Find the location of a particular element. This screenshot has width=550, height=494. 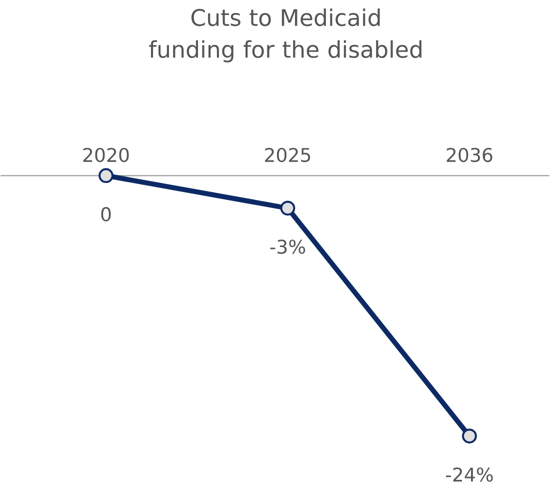

data-label: 0 is located at coordinates (106, 214).